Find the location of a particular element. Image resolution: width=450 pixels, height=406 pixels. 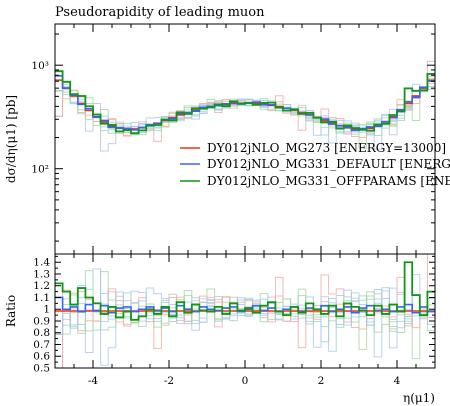

y-tick-label: 10² is located at coordinates (40, 170).